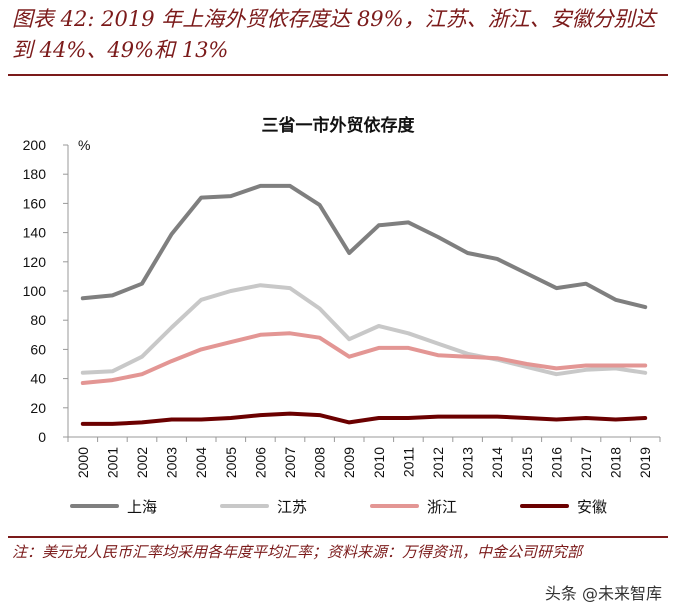  What do you see at coordinates (645, 462) in the screenshot?
I see `x-tick-label: 2019` at bounding box center [645, 462].